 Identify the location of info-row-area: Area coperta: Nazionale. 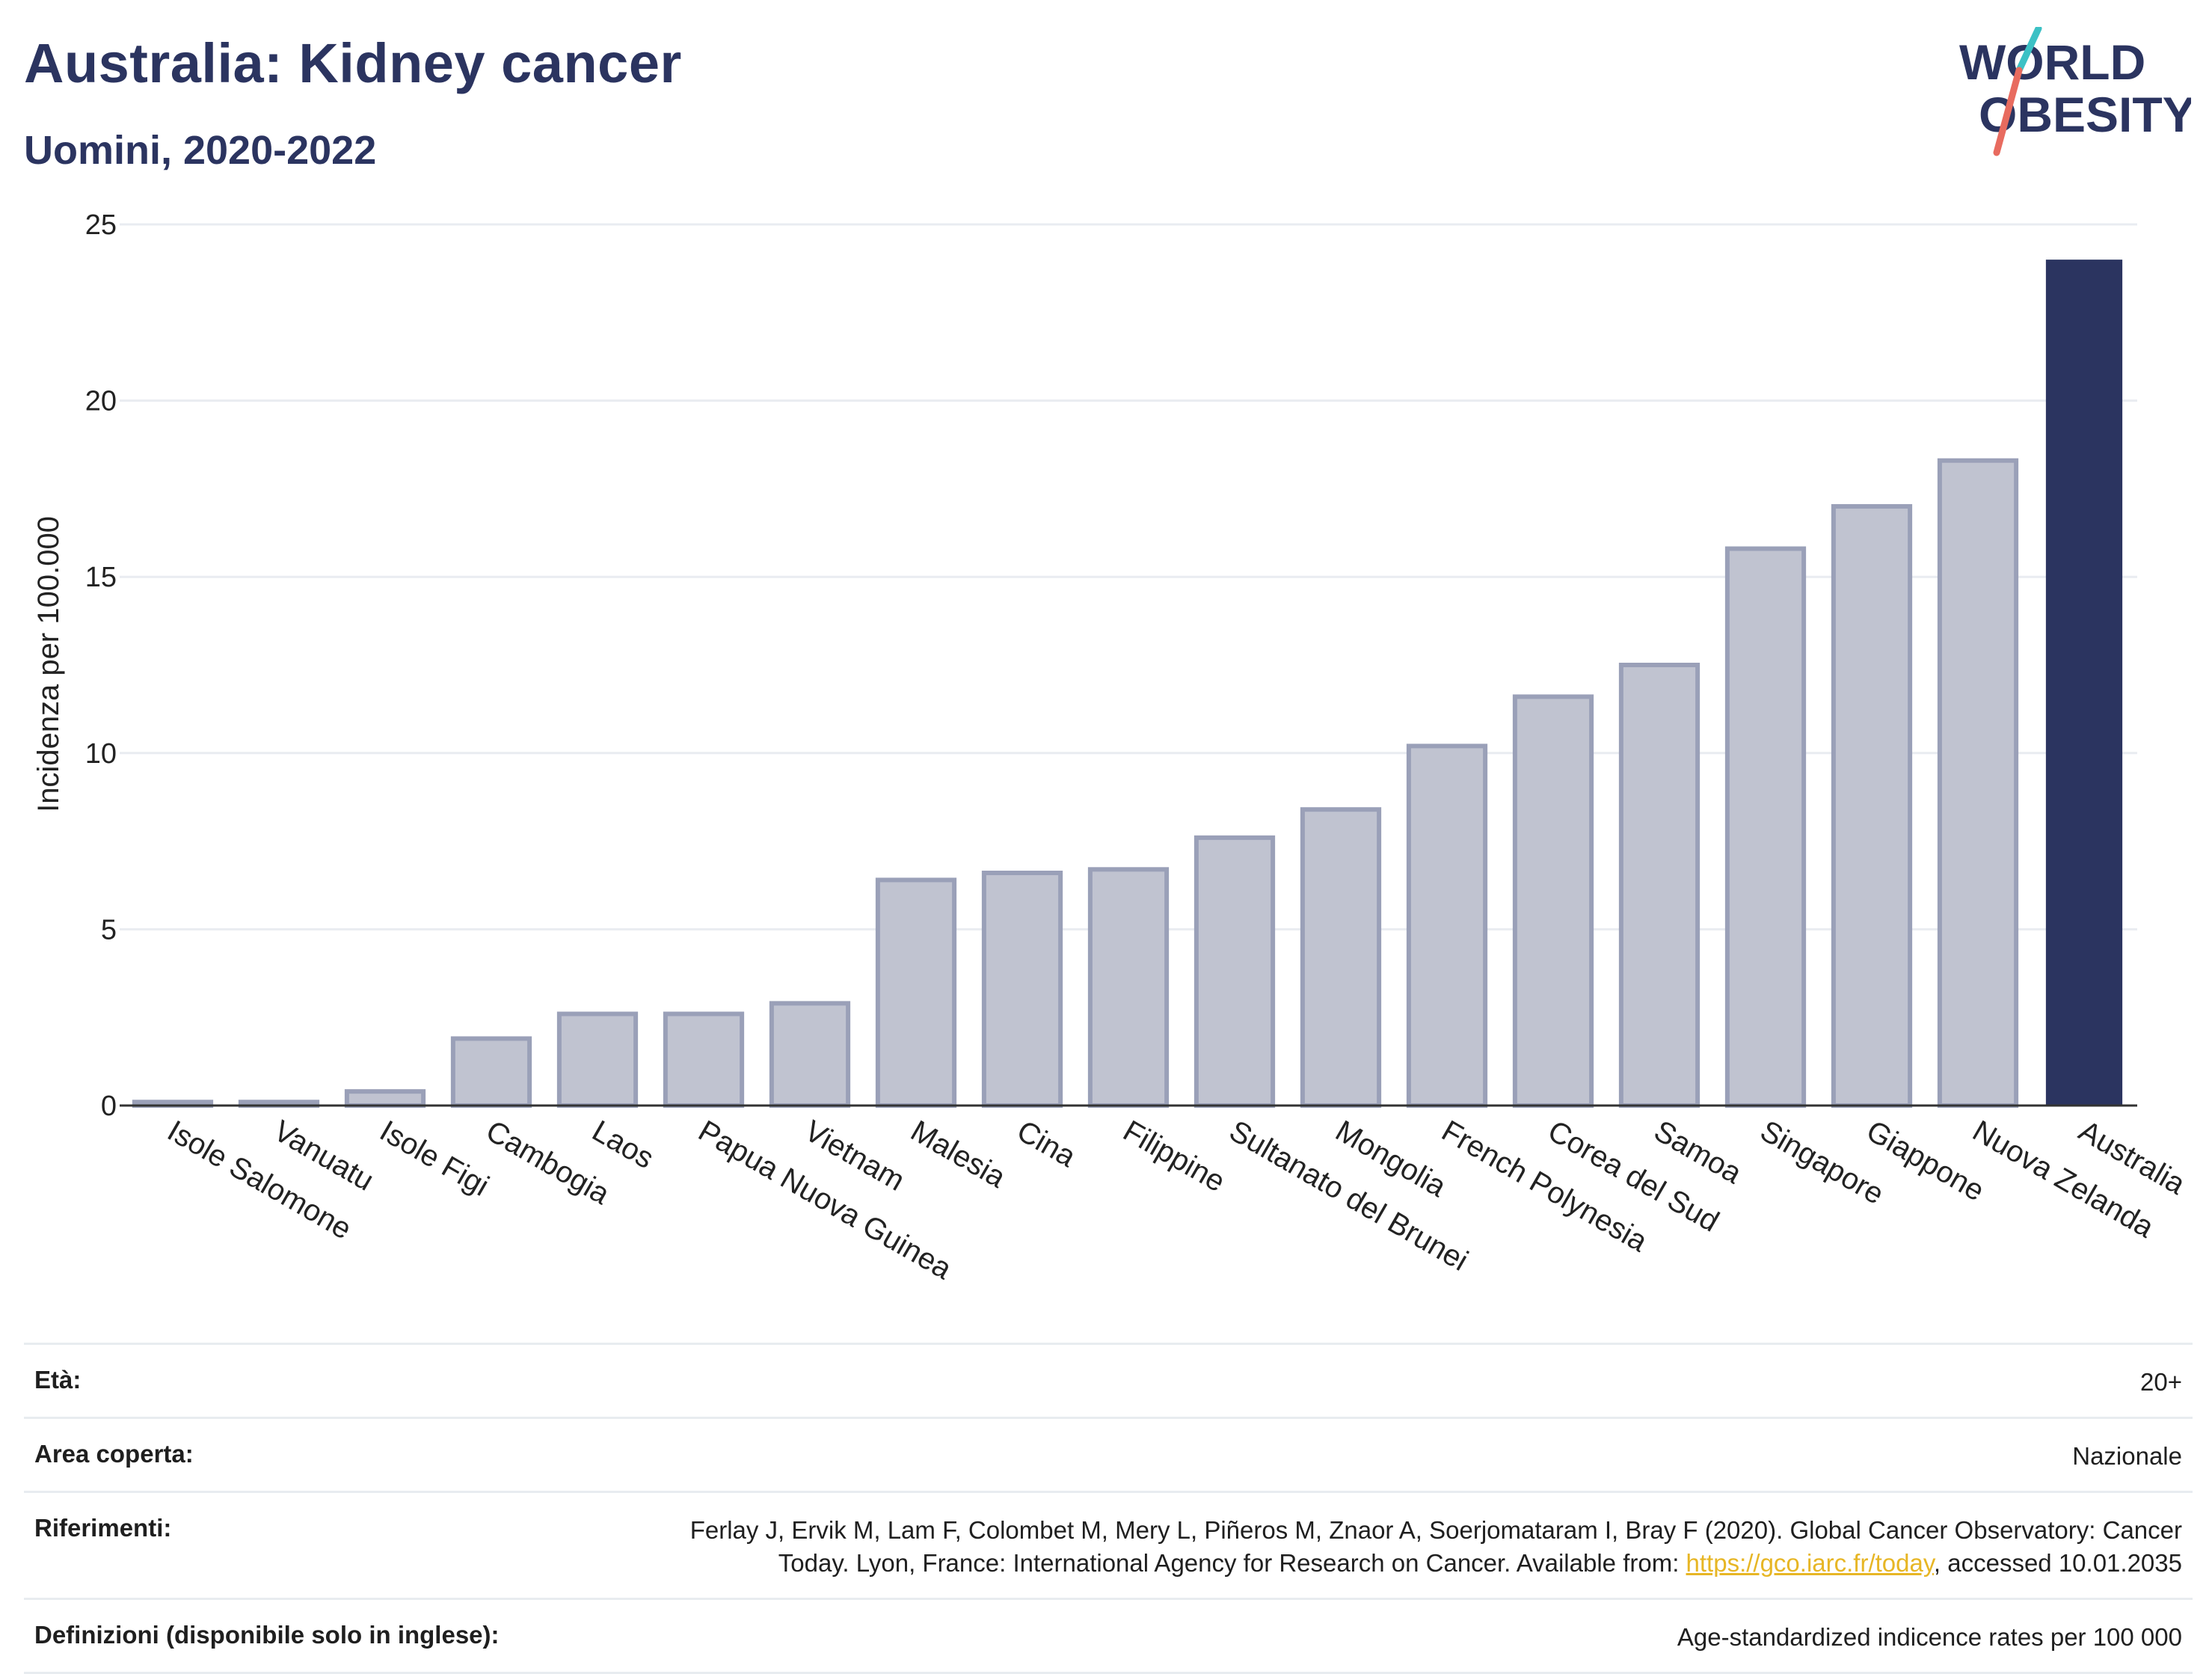
(1108, 1454).